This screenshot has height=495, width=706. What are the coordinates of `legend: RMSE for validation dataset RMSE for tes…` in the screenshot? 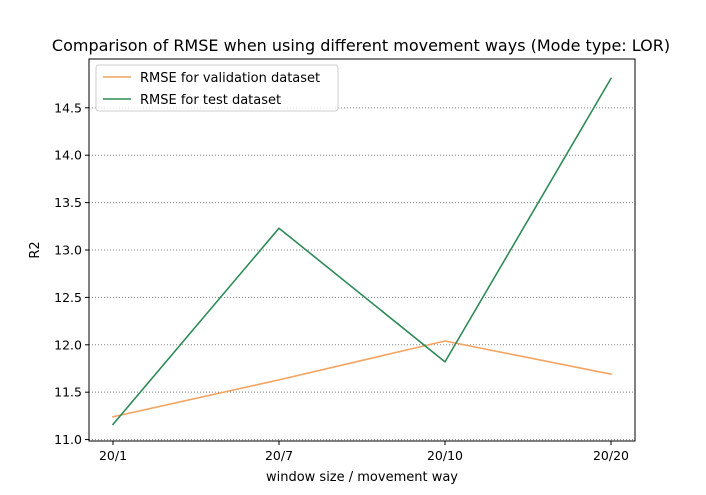 It's located at (217, 88).